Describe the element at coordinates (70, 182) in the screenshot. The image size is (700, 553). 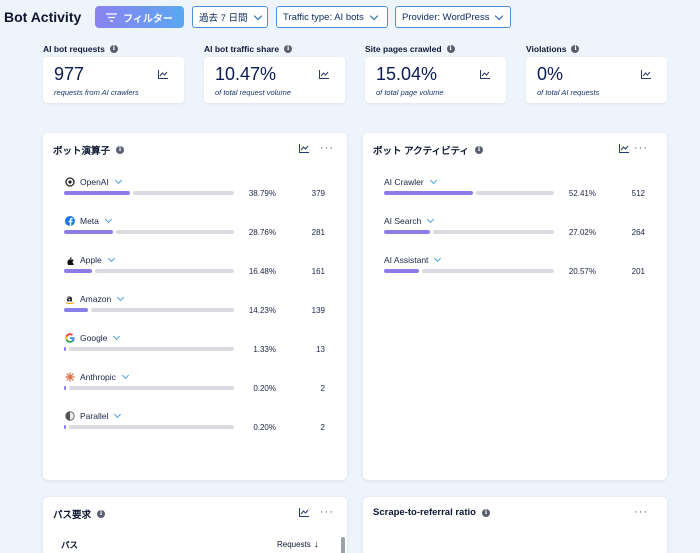
I see `openai-icon` at that location.